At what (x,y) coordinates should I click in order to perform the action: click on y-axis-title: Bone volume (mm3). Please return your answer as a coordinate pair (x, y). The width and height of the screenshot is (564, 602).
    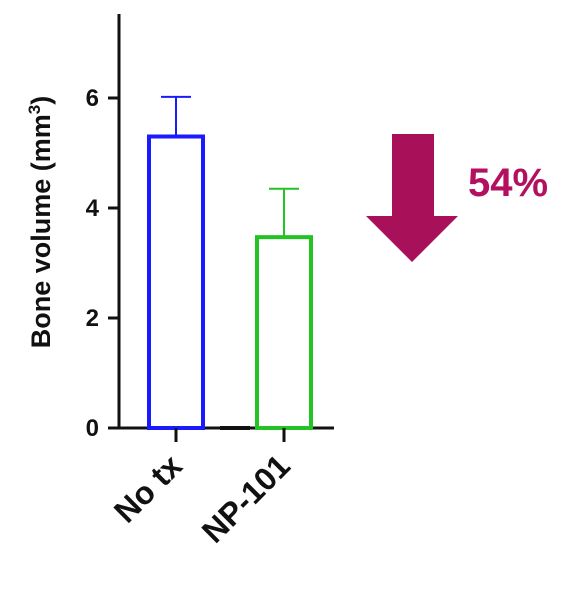
    Looking at the image, I should click on (40, 222).